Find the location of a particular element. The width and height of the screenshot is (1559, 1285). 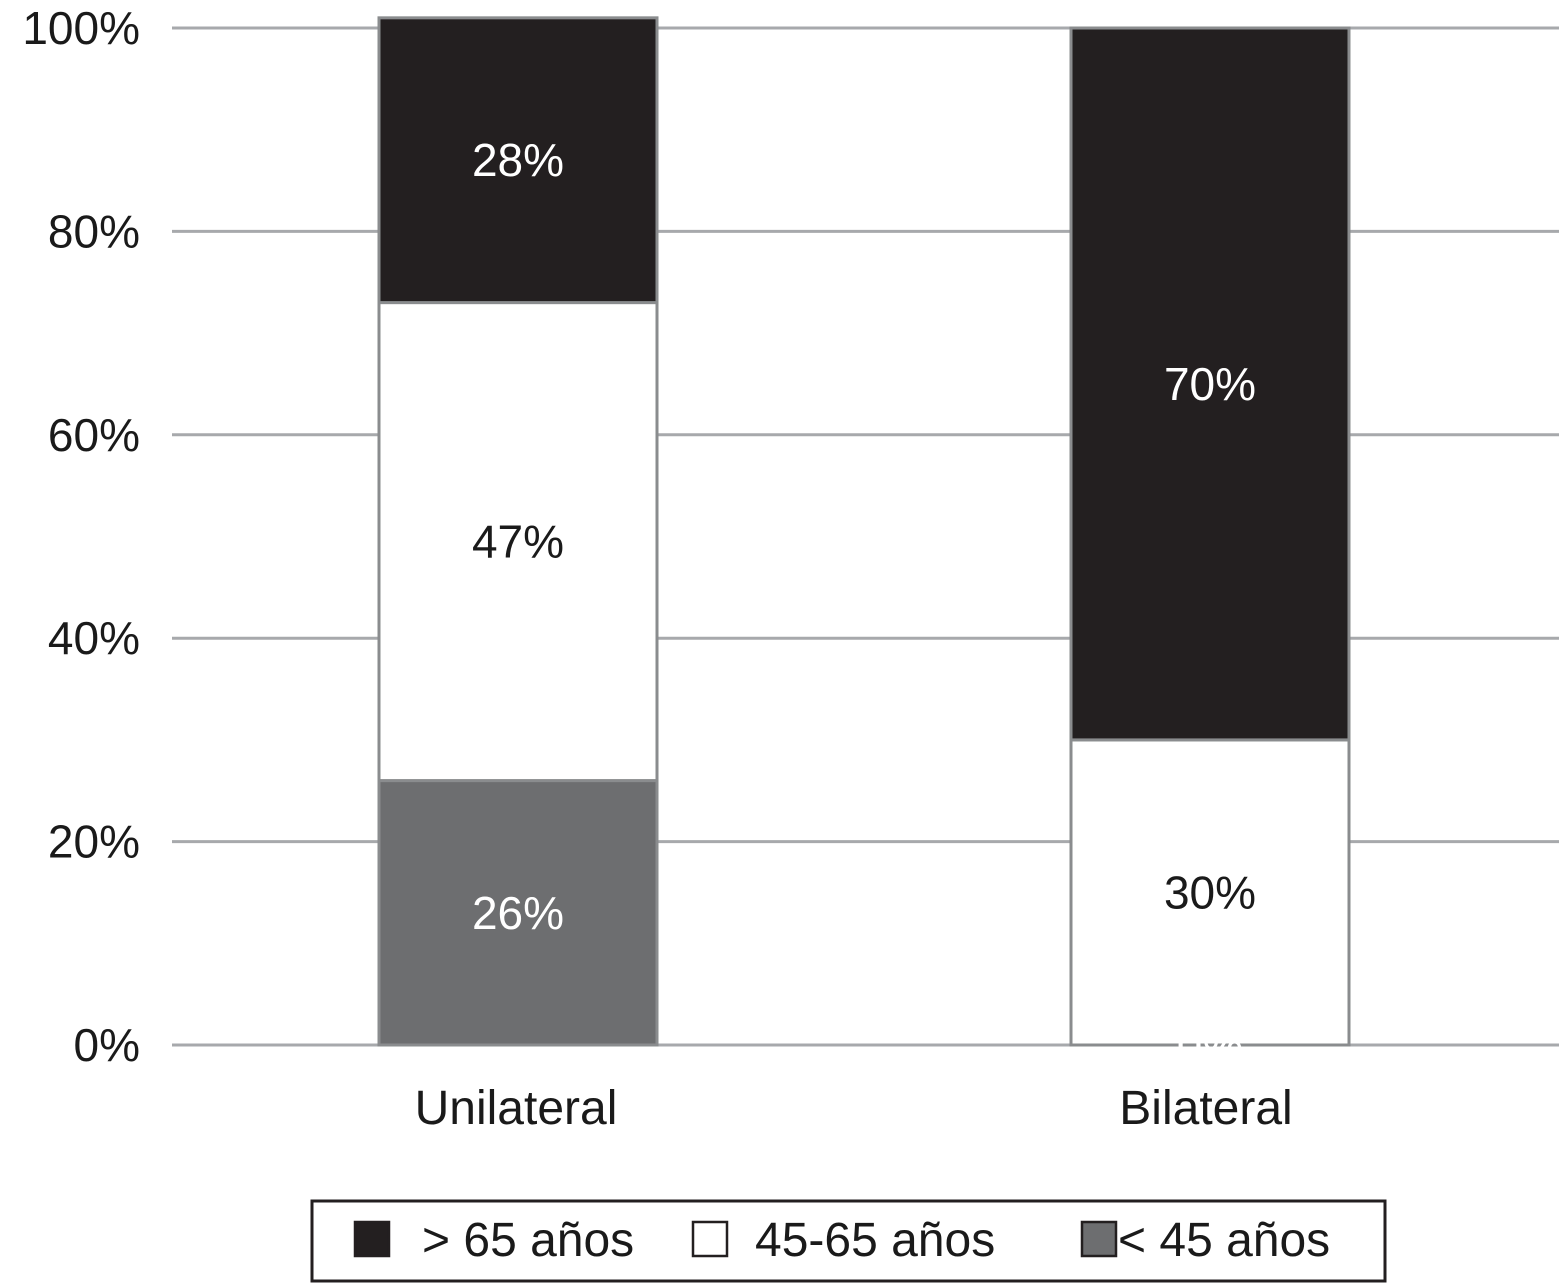

bar-segment-unilateral-45-a-os is located at coordinates (518, 913).